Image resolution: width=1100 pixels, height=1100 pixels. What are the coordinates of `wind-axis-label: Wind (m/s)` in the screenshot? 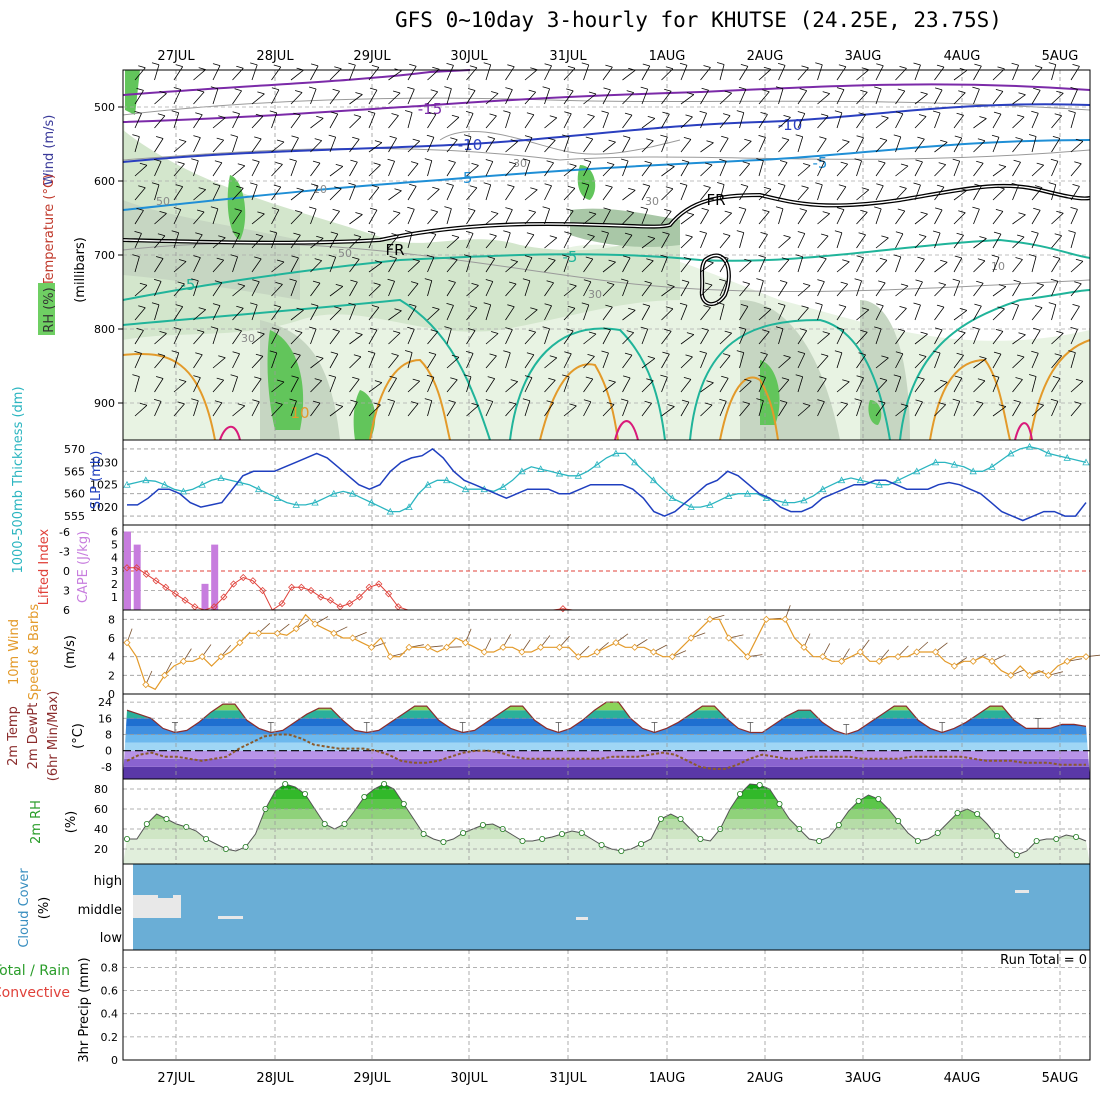 It's located at (49, 150).